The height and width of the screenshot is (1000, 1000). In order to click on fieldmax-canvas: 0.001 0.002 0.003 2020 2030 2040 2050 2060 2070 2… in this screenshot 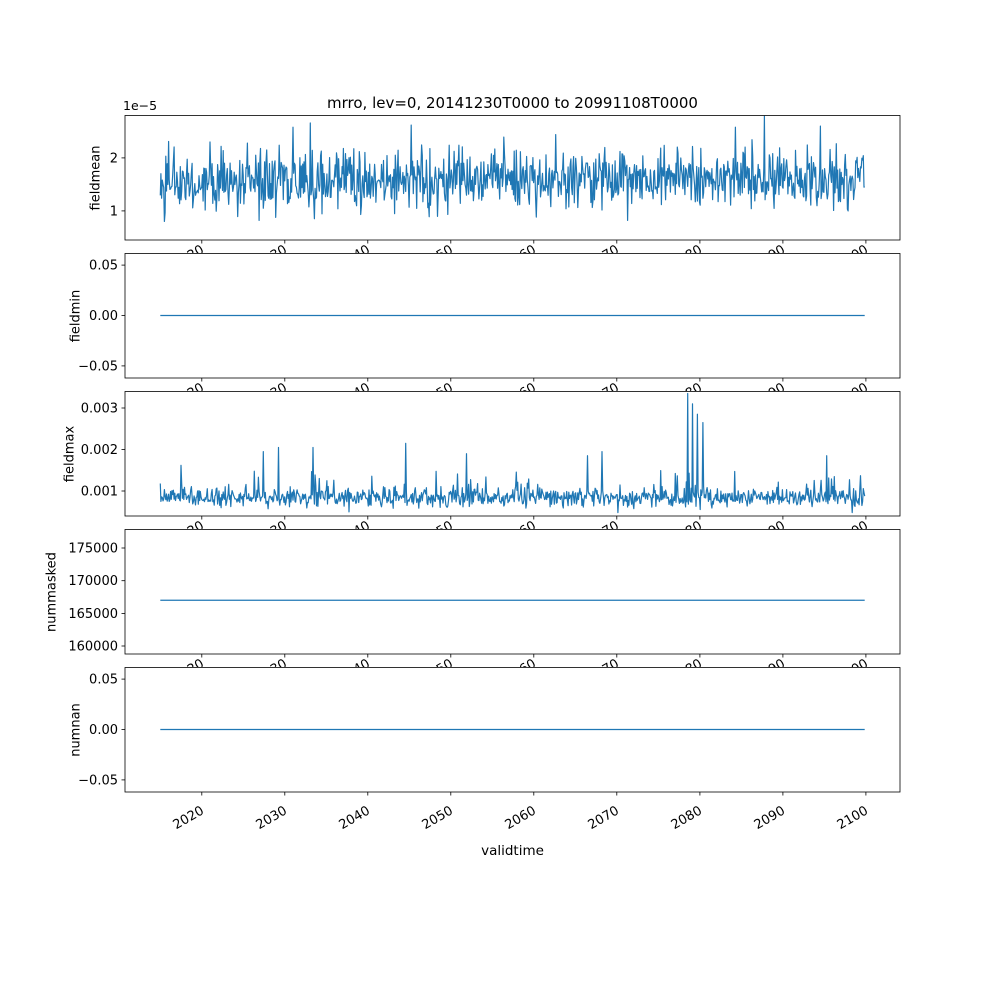, I will do `click(491, 469)`.